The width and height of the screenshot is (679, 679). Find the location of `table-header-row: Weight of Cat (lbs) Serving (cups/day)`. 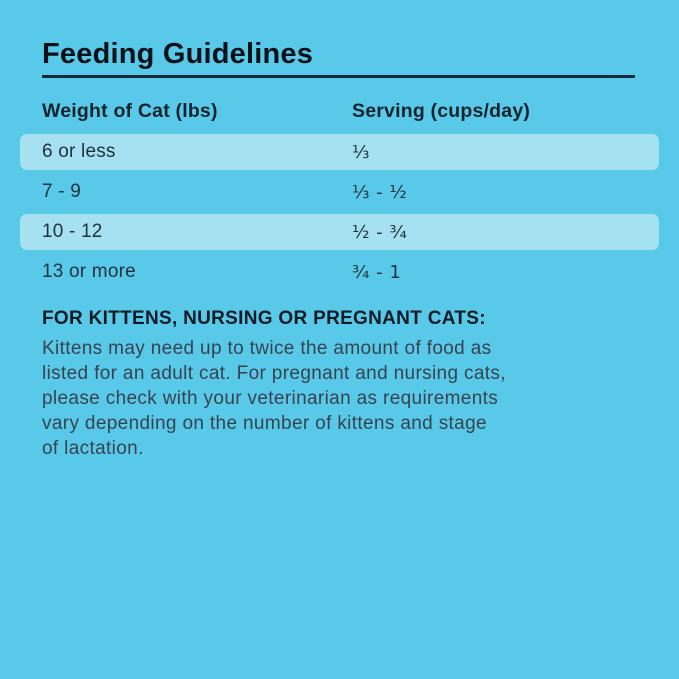

table-header-row: Weight of Cat (lbs) Serving (cups/day) is located at coordinates (350, 111).